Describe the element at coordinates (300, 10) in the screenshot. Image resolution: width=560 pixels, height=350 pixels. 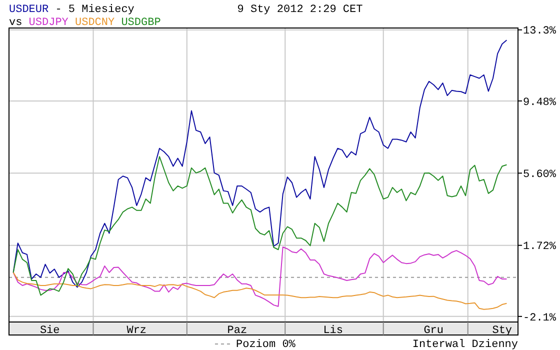
I see `chart-title: 9 Sty 2012 2:29 CET` at that location.